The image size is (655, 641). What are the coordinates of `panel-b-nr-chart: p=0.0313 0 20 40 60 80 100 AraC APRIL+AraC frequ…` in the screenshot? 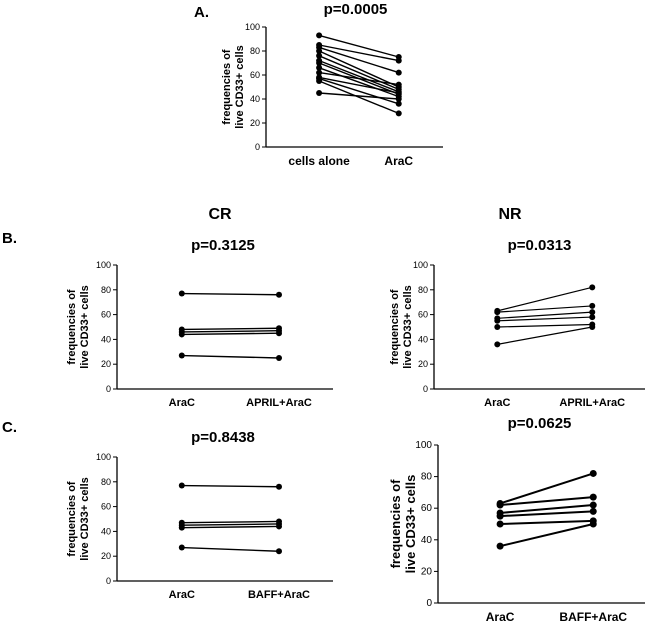 It's located at (516, 326).